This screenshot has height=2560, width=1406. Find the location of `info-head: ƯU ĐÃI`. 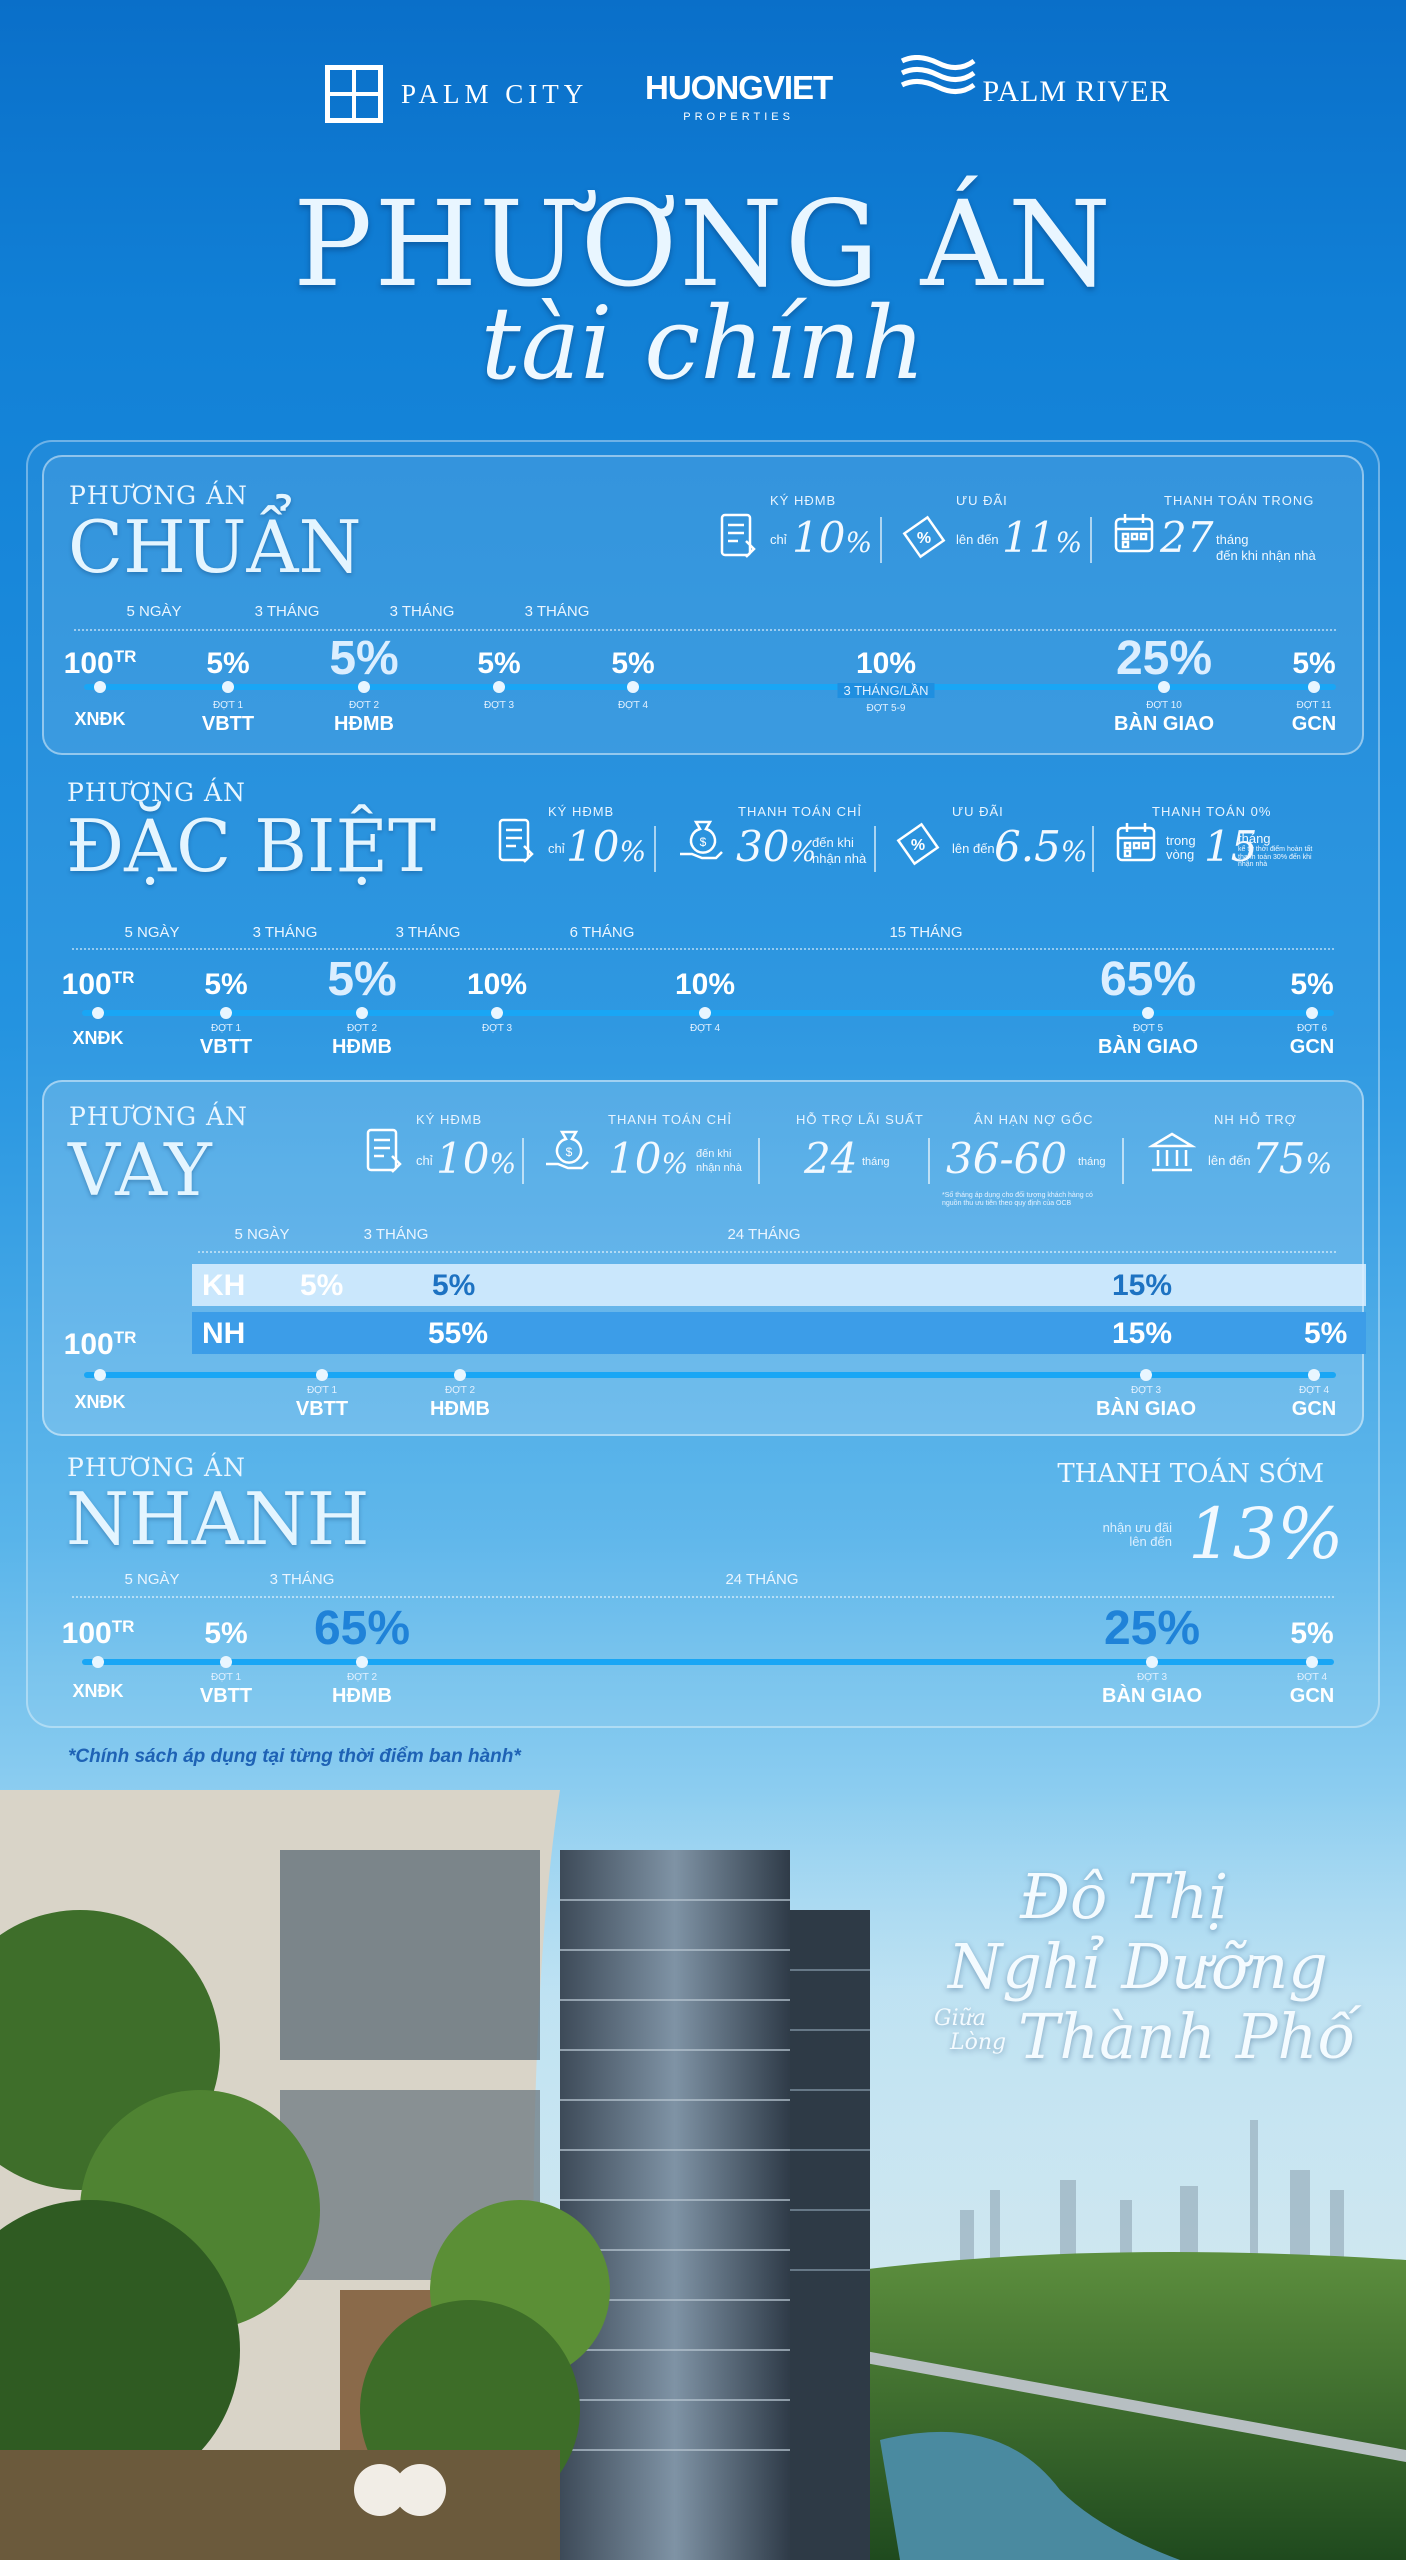

info-head: ƯU ĐÃI is located at coordinates (978, 811).